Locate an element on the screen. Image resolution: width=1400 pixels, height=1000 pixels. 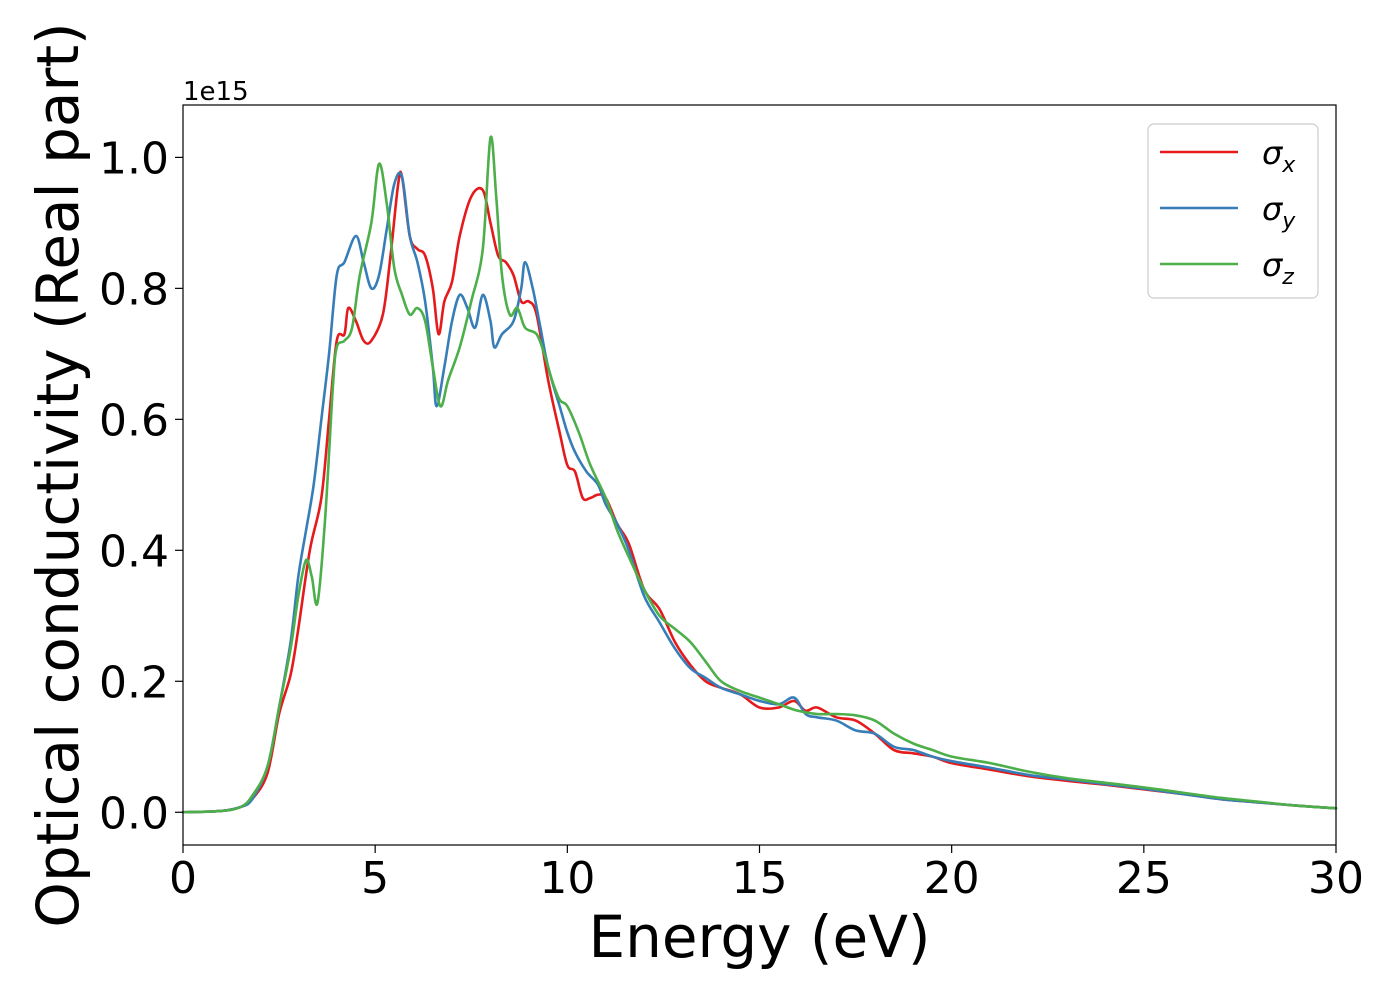
y-axis-label: Optical conductivity (Real part) is located at coordinates (58, 474).